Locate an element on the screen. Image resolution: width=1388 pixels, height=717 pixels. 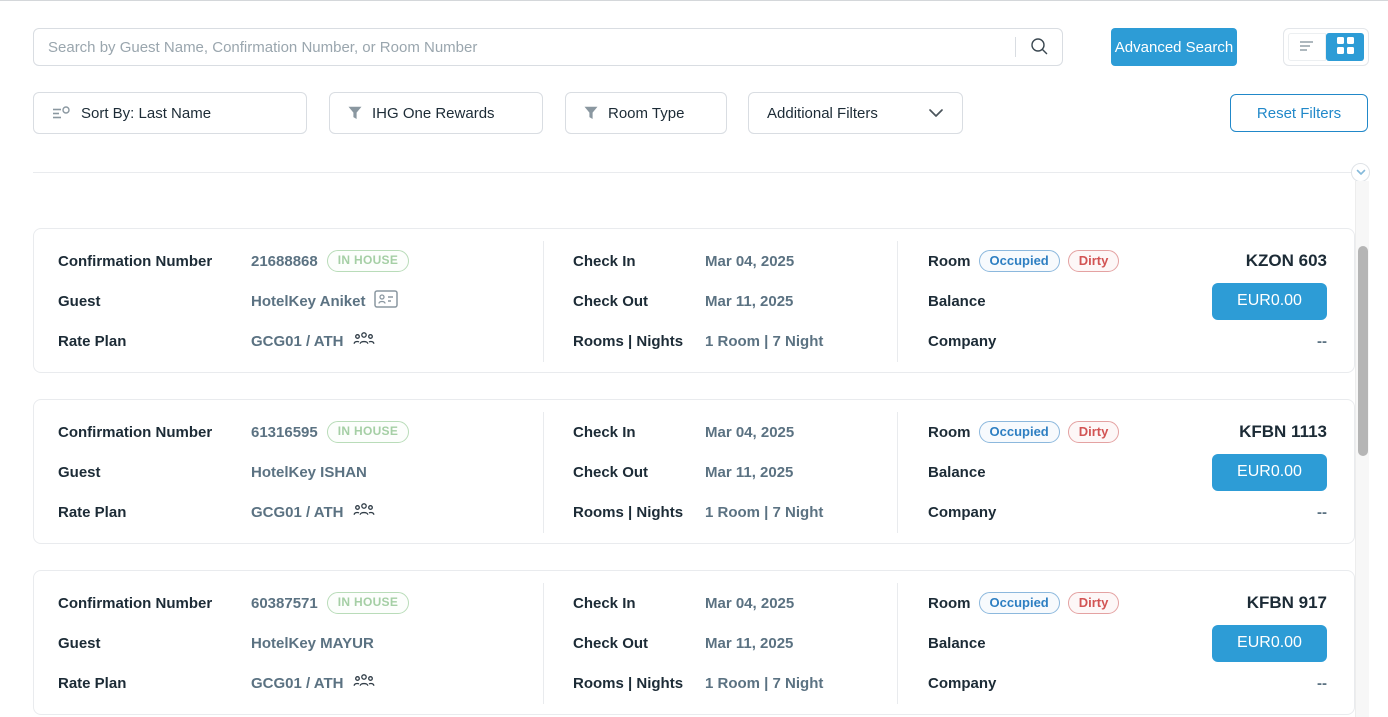
confirmation-number-value: 61316595 is located at coordinates (284, 432).